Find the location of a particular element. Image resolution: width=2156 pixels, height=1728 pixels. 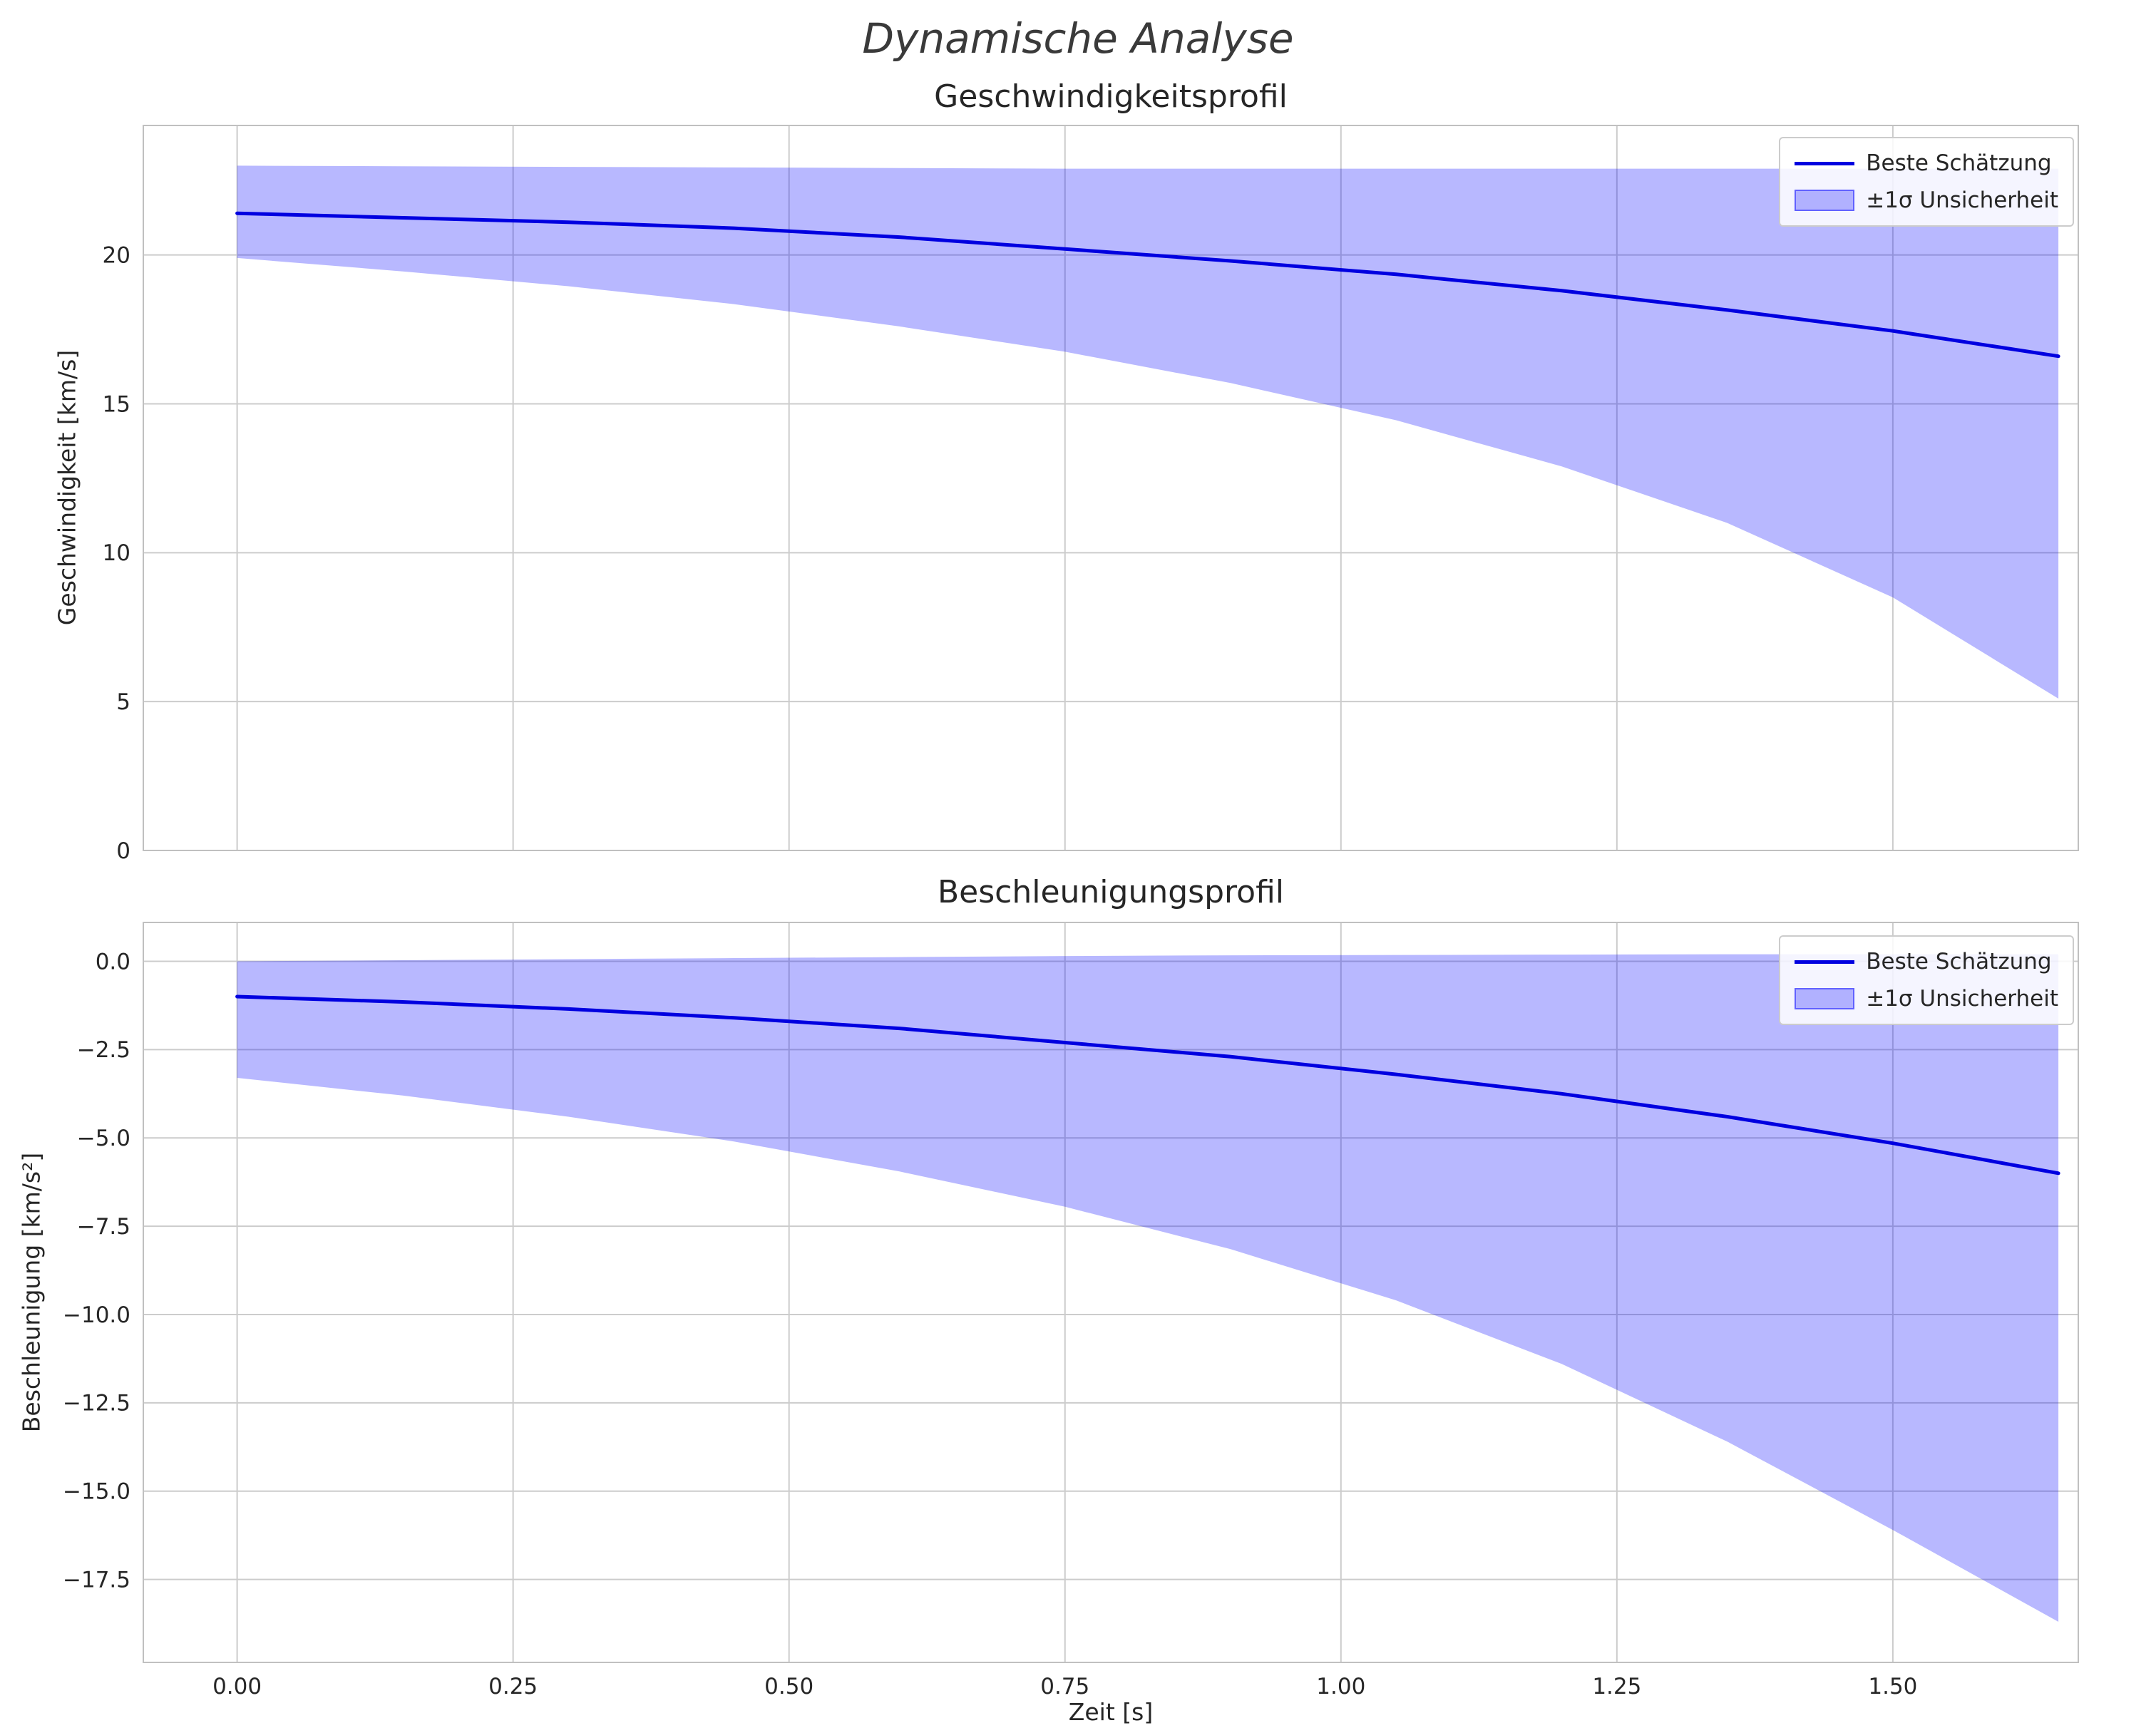

x-tick-label: 1.50 is located at coordinates (1892, 1686).